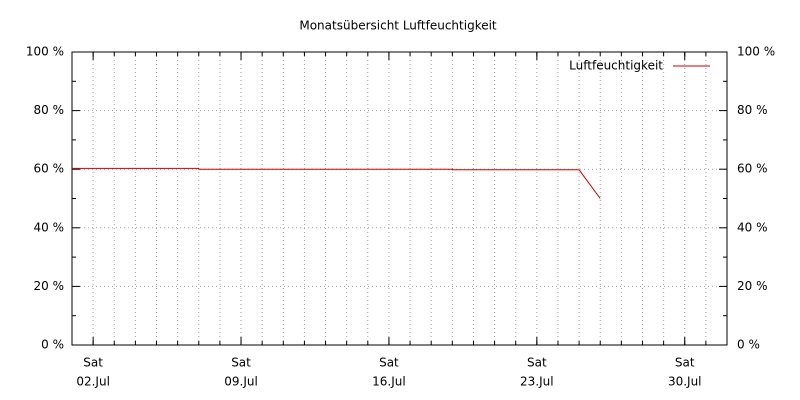 This screenshot has height=400, width=800. Describe the element at coordinates (241, 382) in the screenshot. I see `x-tick-label: 09.Jul` at that location.